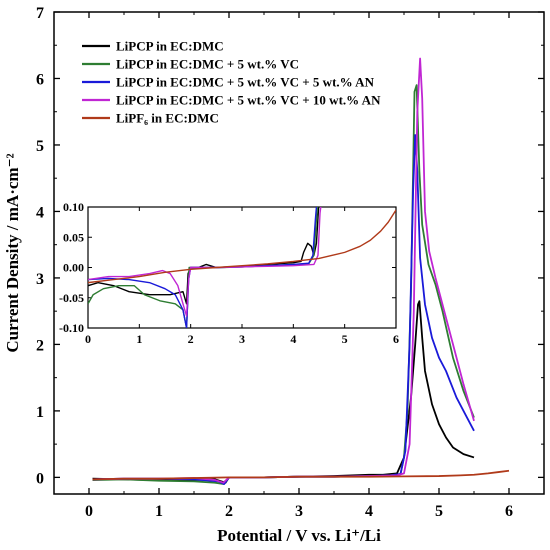  I want to click on inset-x-tick-label: 6, so click(396, 339).